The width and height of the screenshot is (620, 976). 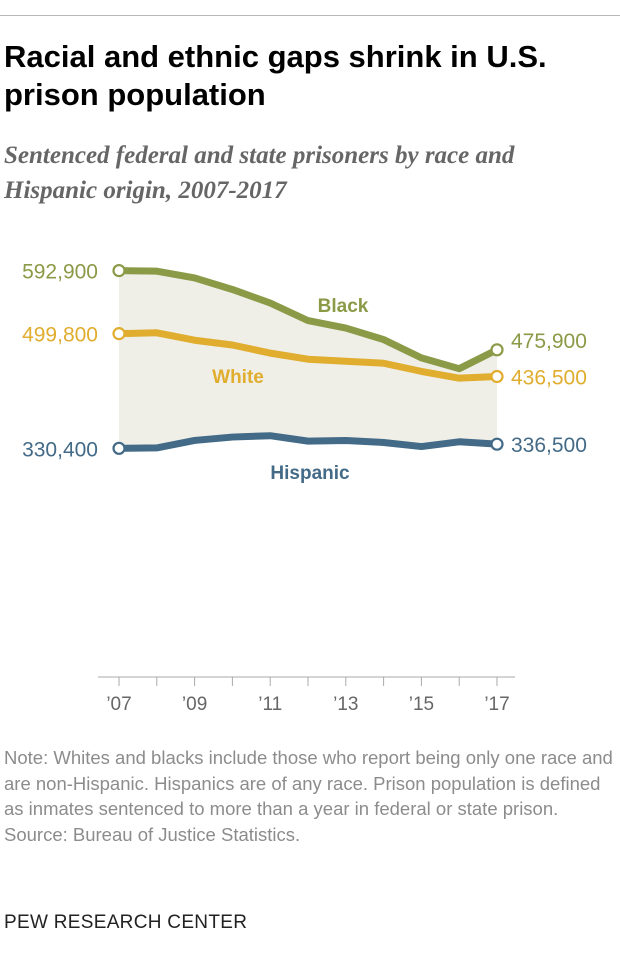 What do you see at coordinates (308, 355) in the screenshot?
I see `series-line-white` at bounding box center [308, 355].